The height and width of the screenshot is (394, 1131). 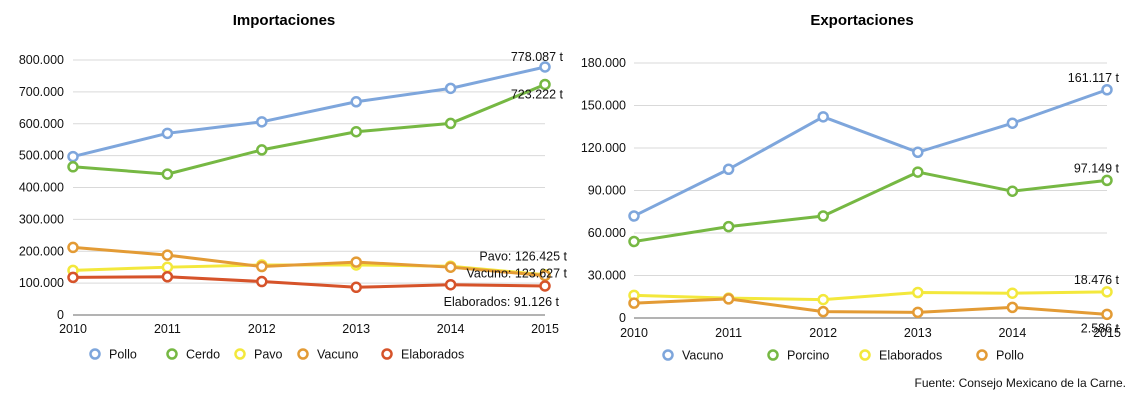 I want to click on data-point-exportaciones-vacuno-2014, so click(x=1012, y=123).